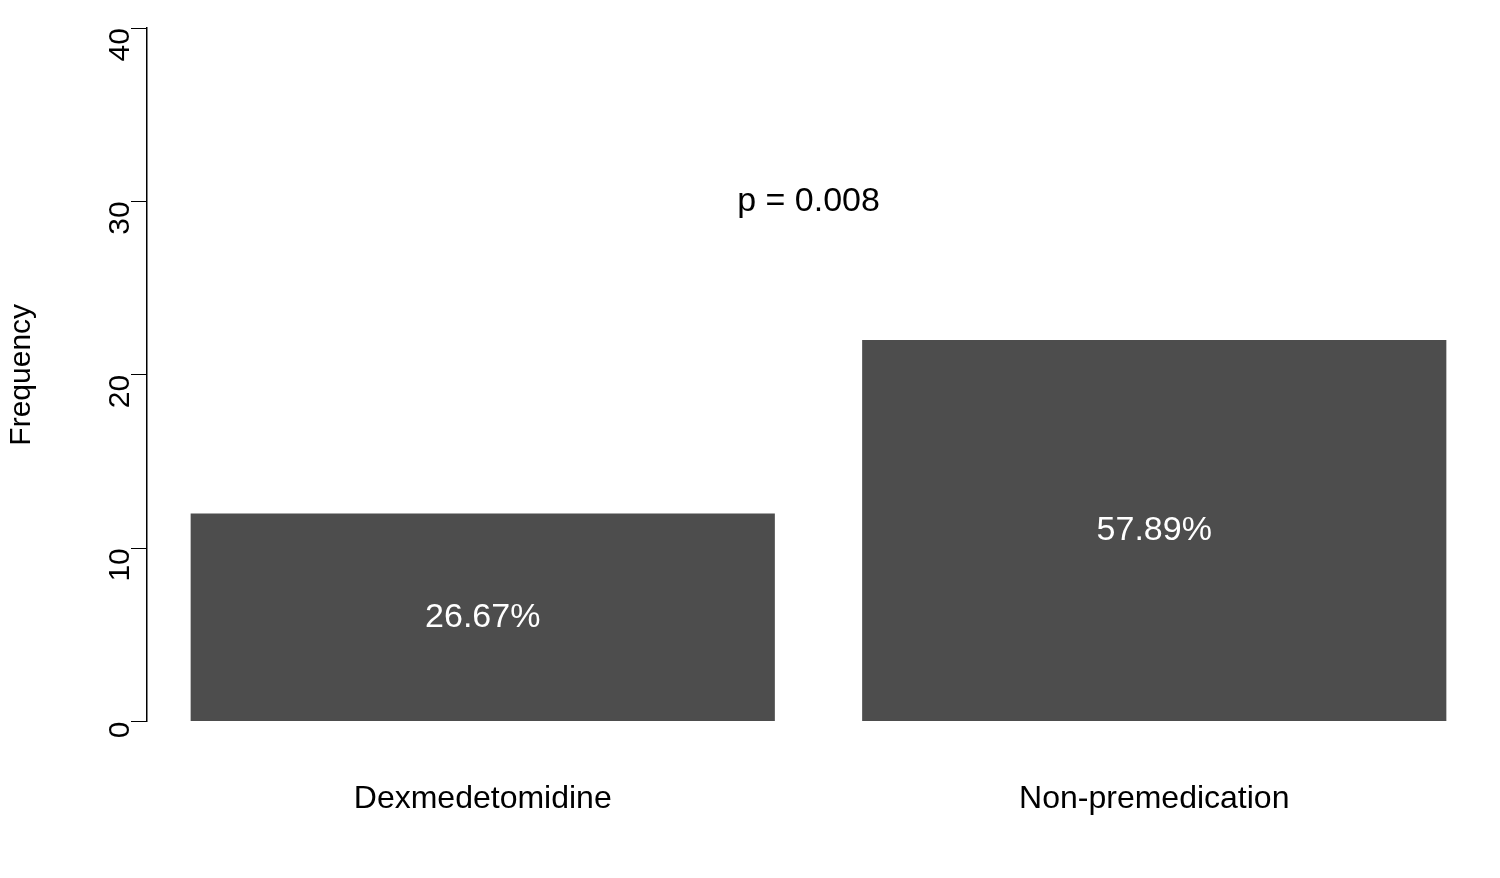  Describe the element at coordinates (119, 391) in the screenshot. I see `y-tick-label: 20` at that location.